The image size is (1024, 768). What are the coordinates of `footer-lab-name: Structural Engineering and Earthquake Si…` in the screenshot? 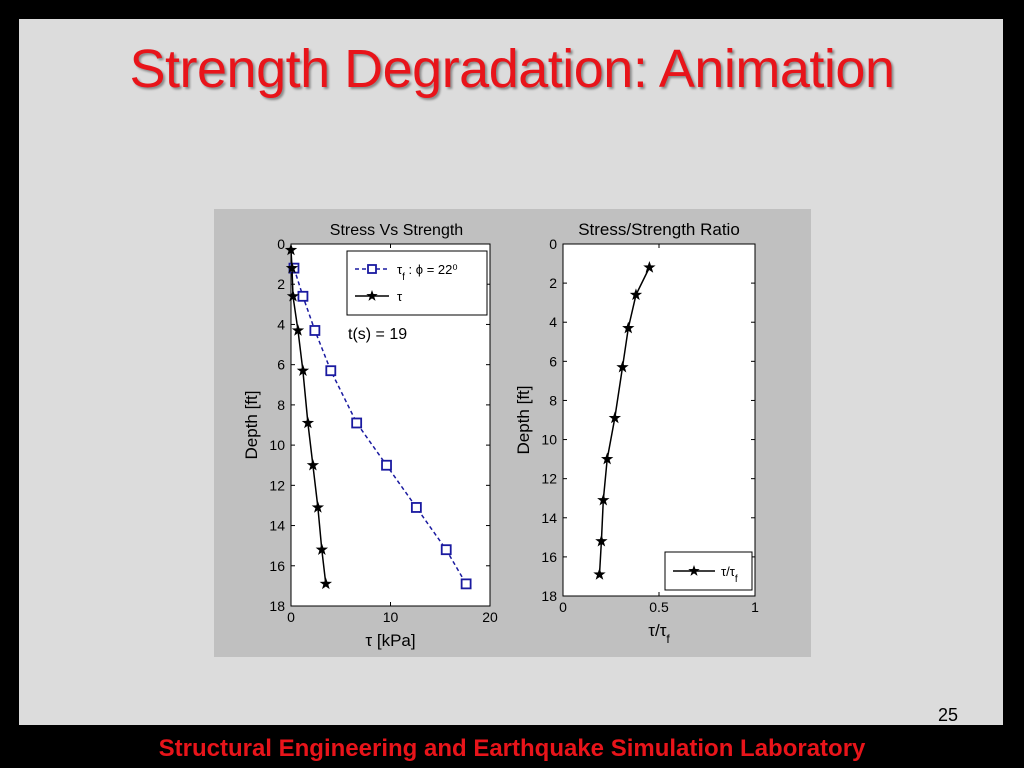 It's located at (512, 748).